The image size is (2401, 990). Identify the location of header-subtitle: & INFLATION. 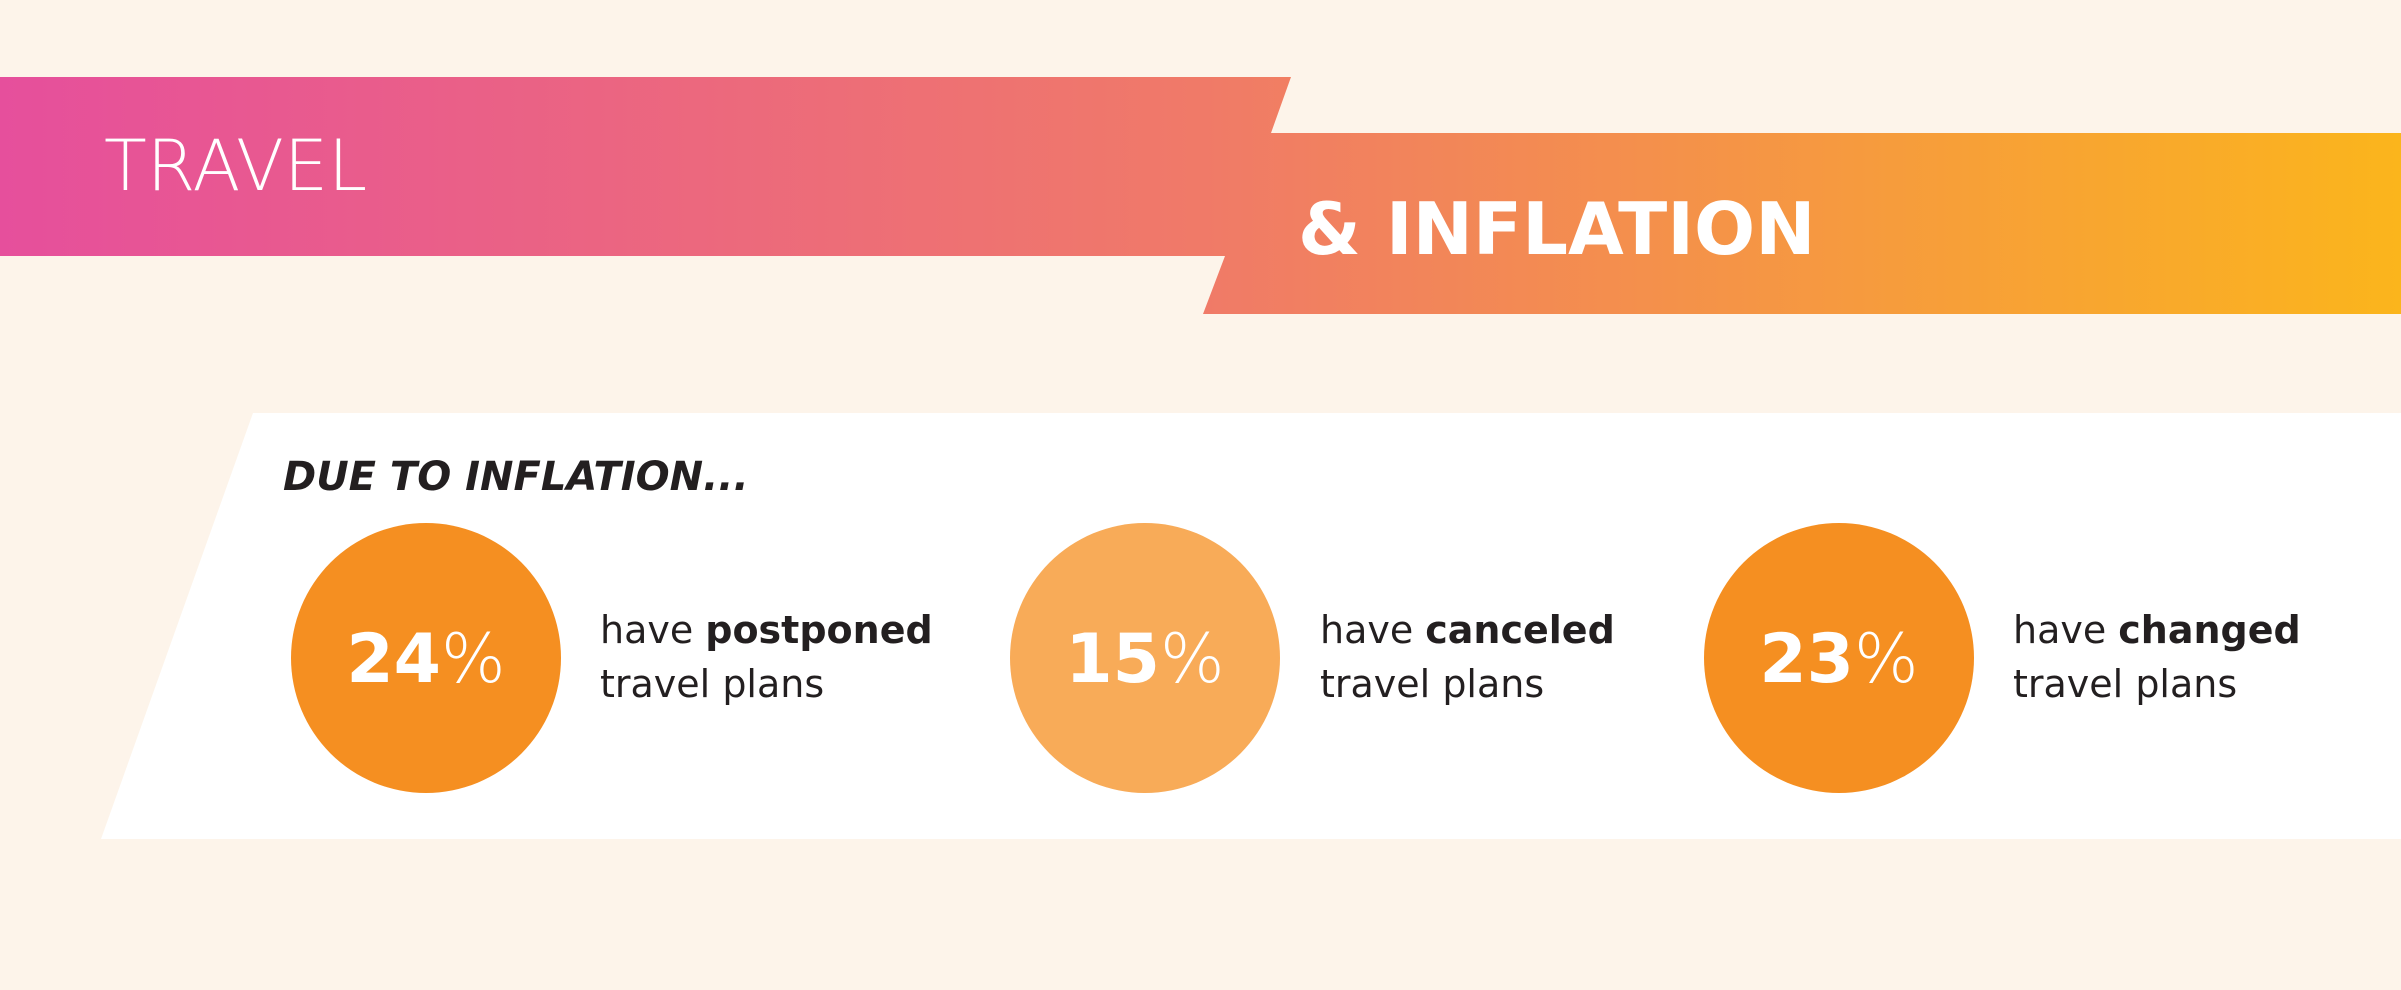
(1556, 229).